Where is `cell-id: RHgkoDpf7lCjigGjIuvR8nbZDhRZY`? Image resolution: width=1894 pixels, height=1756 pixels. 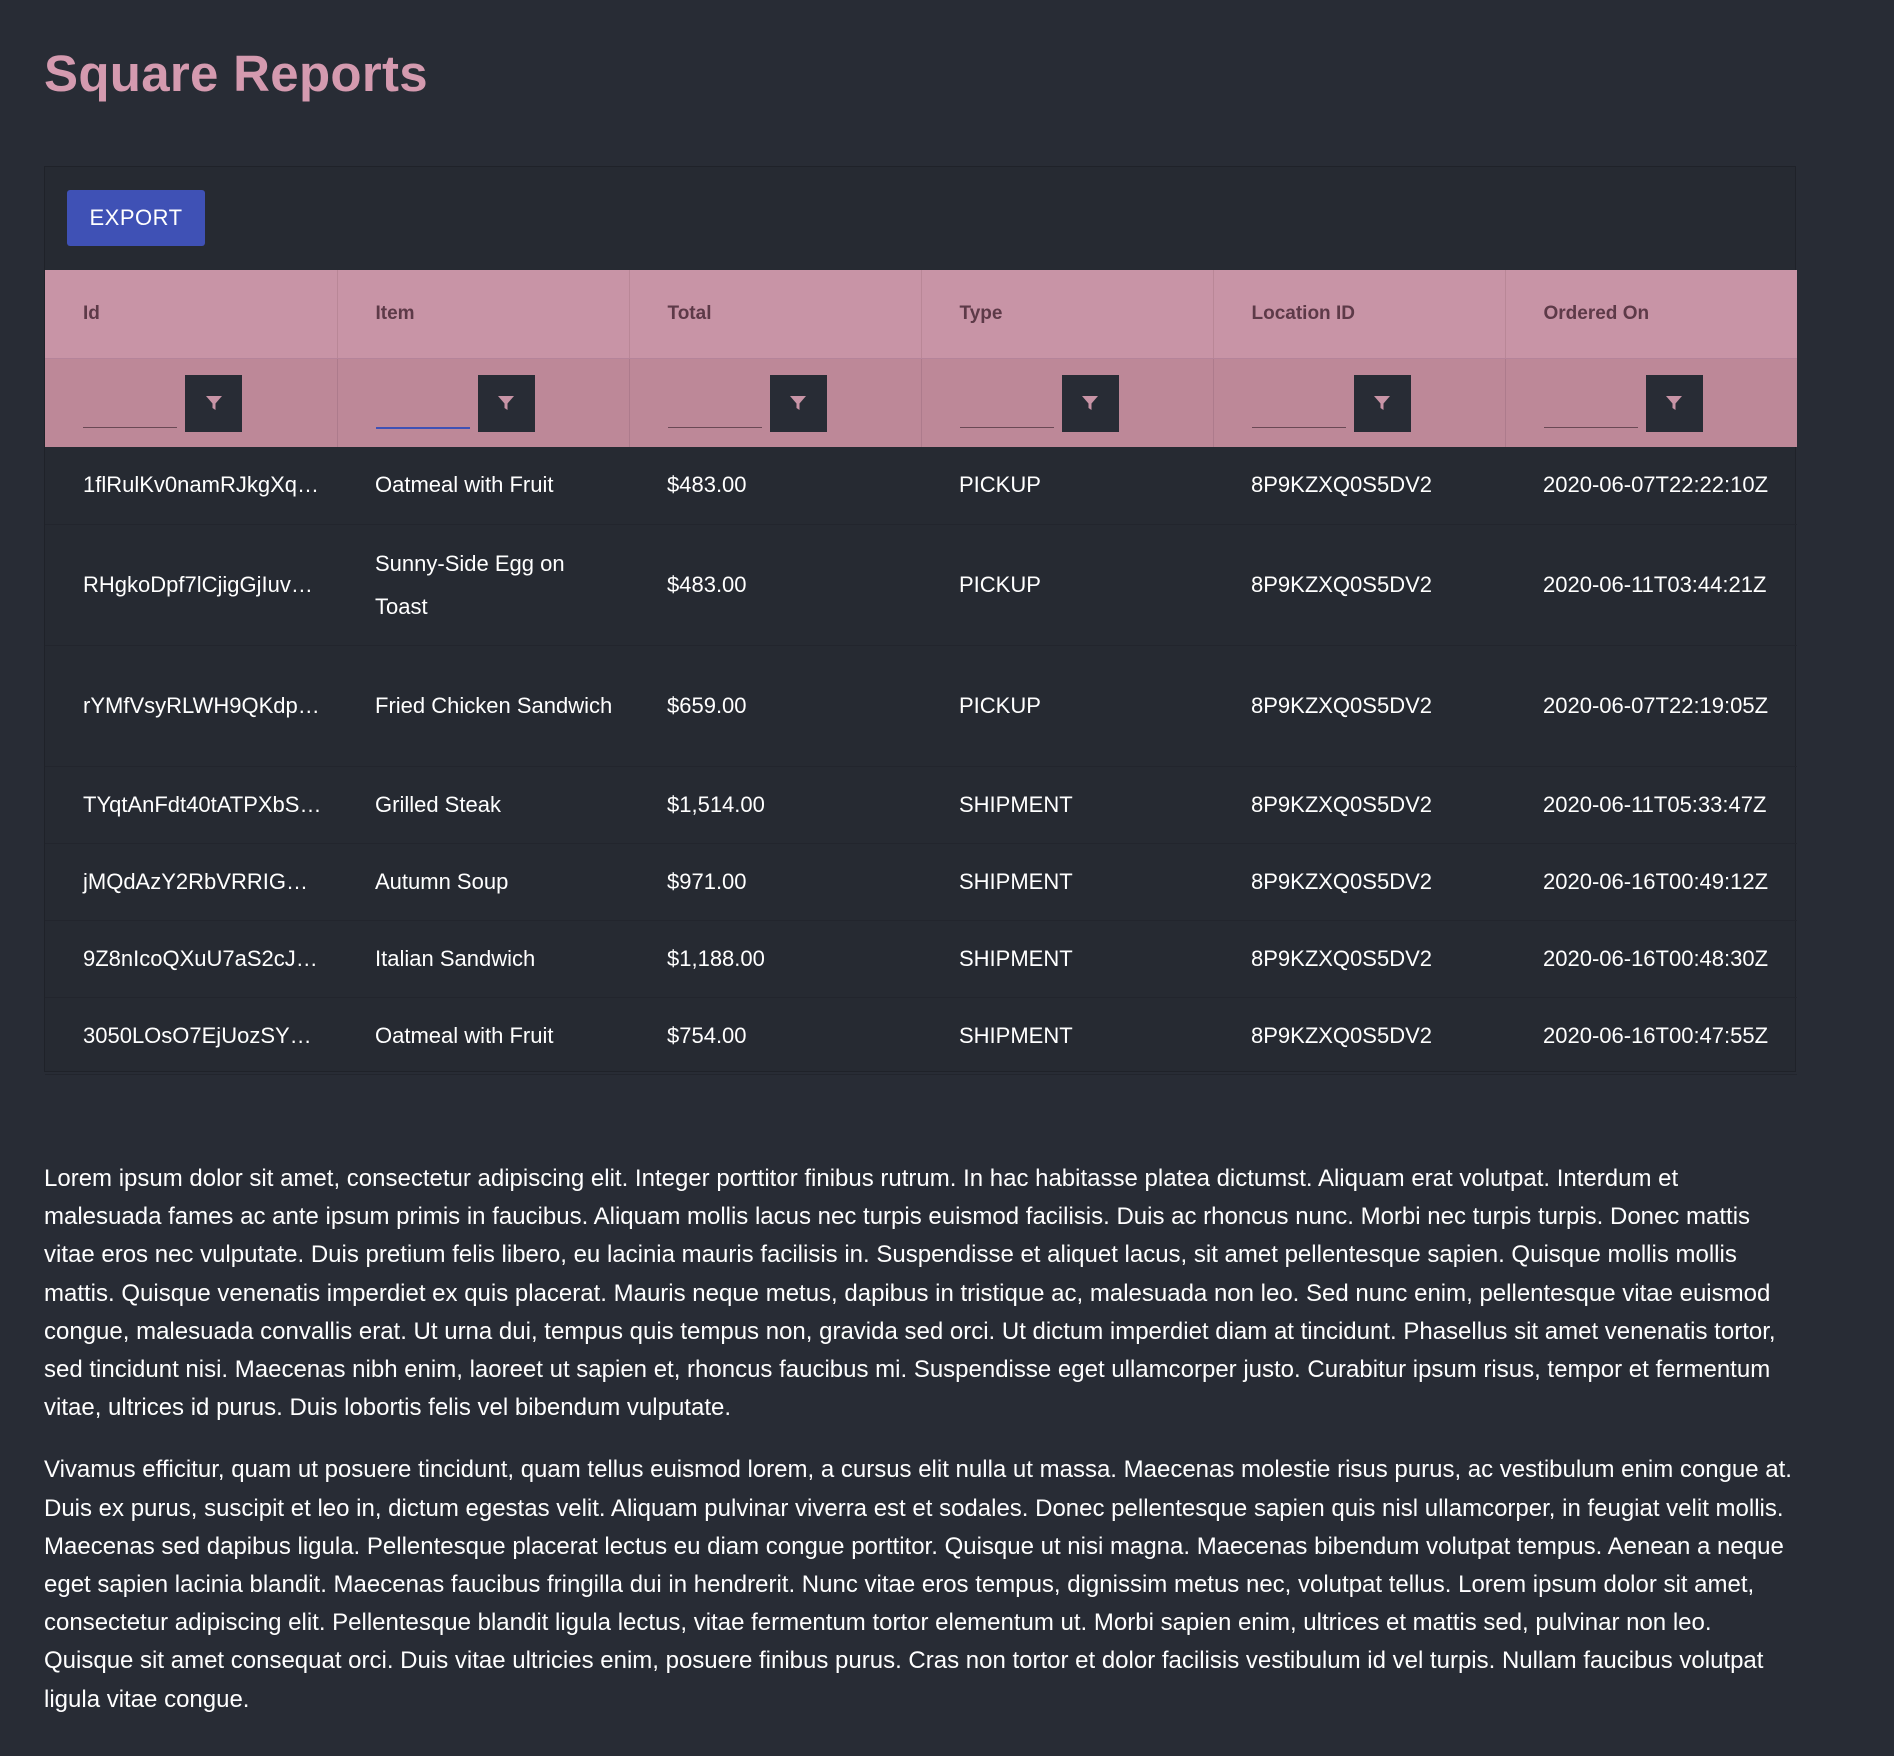
cell-id: RHgkoDpf7lCjigGjIuvR8nbZDhRZY is located at coordinates (191, 585).